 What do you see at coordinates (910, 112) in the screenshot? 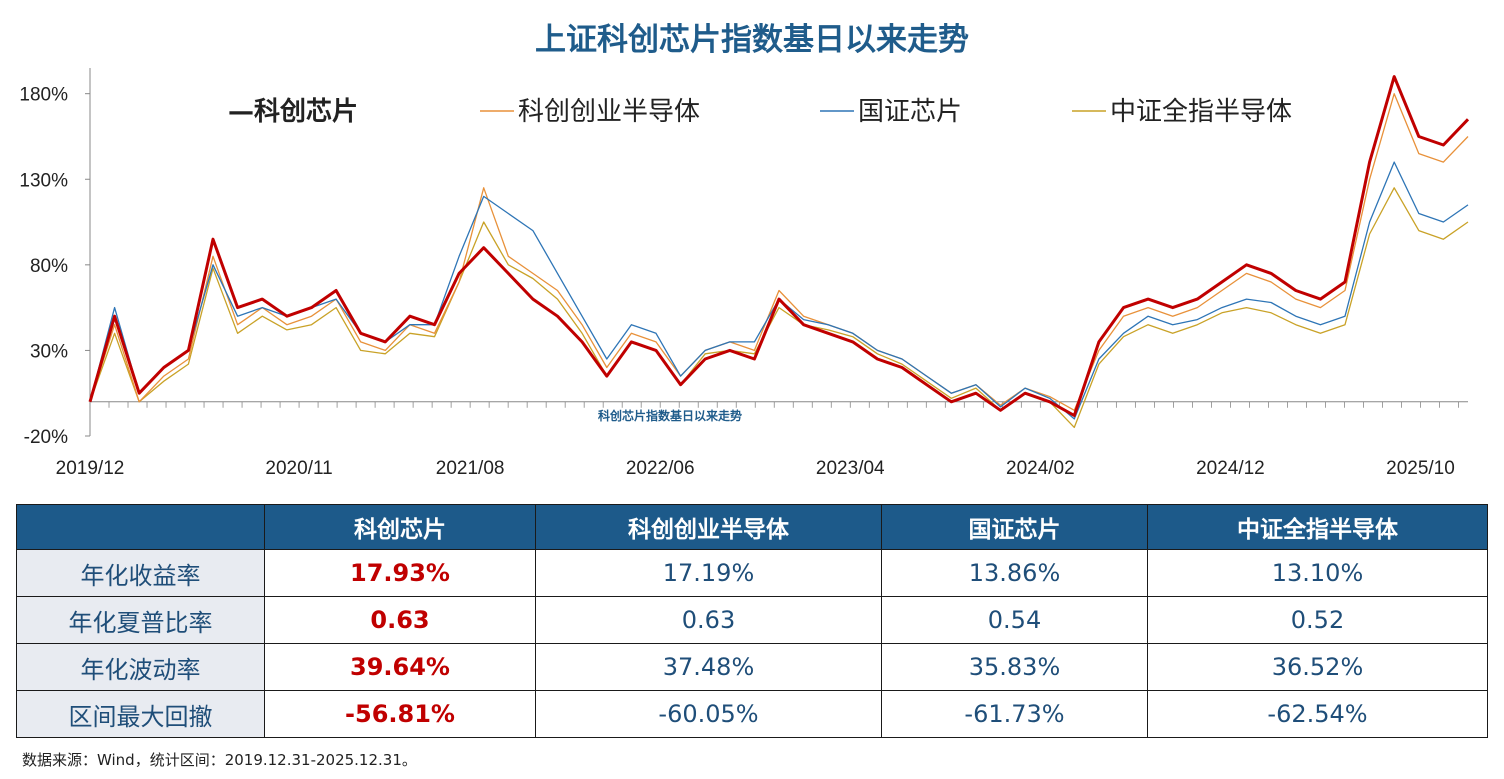
I see `legend-label: 国证芯片` at bounding box center [910, 112].